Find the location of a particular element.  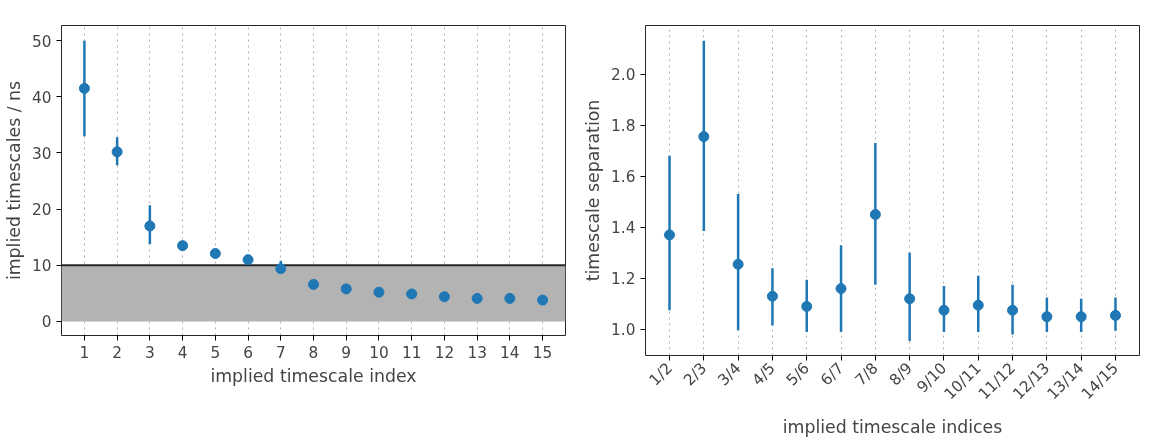

y-axis-title: timescale separation is located at coordinates (593, 190).